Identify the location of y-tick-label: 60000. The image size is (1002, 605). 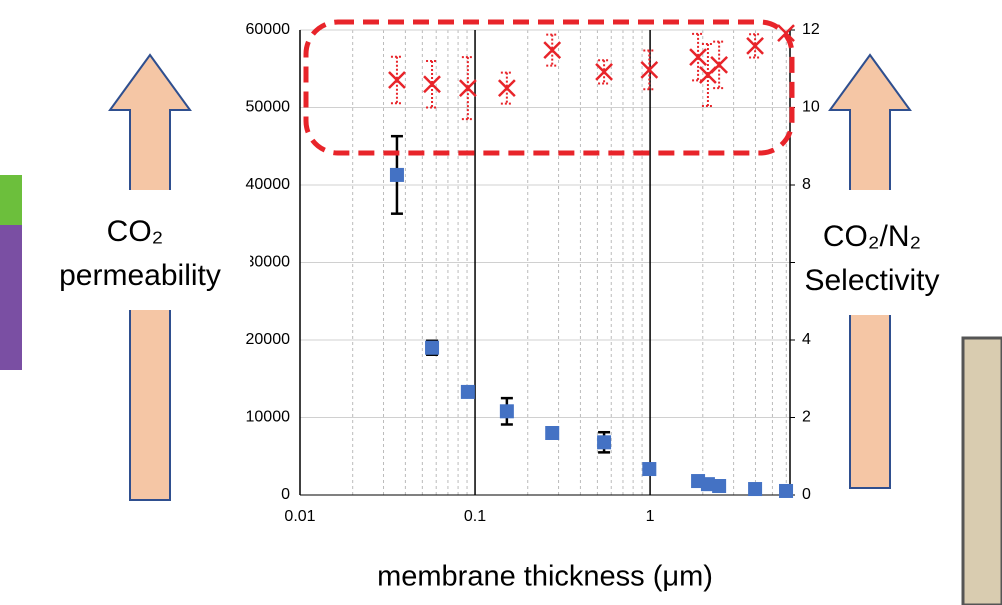
(268, 29).